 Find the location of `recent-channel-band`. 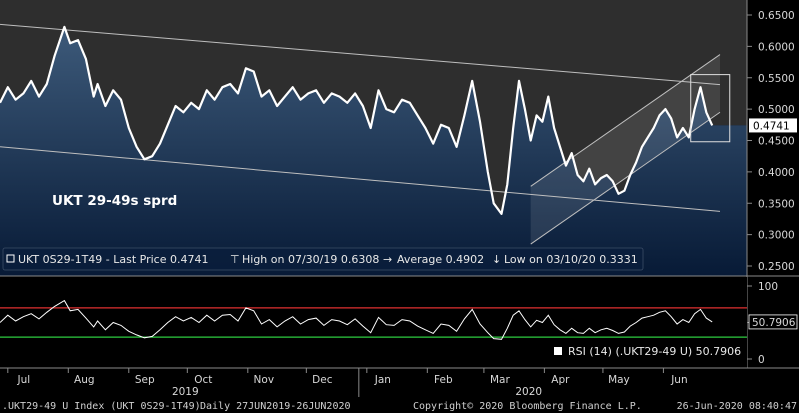

recent-channel-band is located at coordinates (625, 149).